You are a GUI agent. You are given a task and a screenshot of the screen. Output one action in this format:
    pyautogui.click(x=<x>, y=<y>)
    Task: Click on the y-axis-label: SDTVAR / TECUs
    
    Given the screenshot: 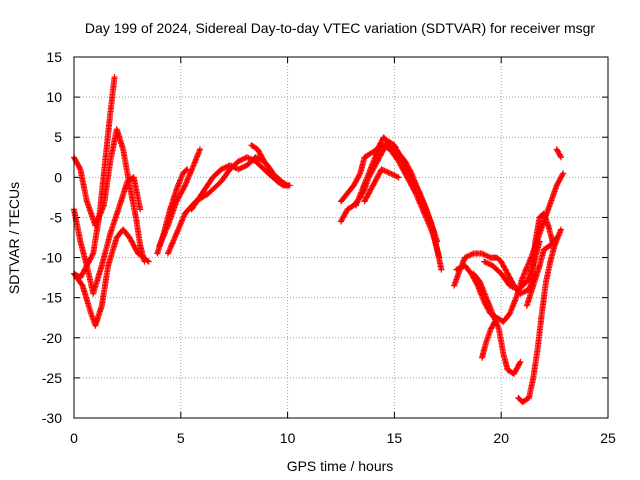 What is the action you would take?
    pyautogui.click(x=14, y=238)
    